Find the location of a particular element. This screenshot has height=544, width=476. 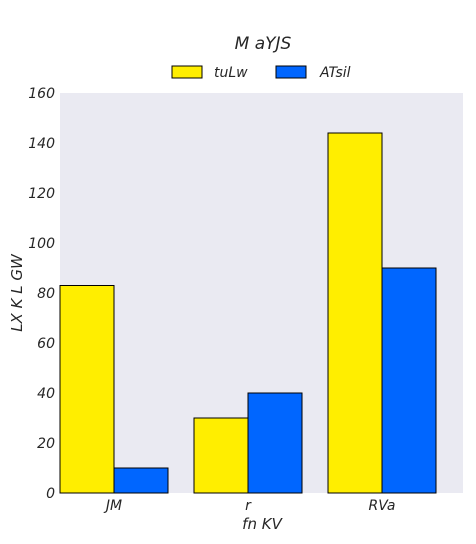

y-tick-label: 160 is located at coordinates (41, 94).